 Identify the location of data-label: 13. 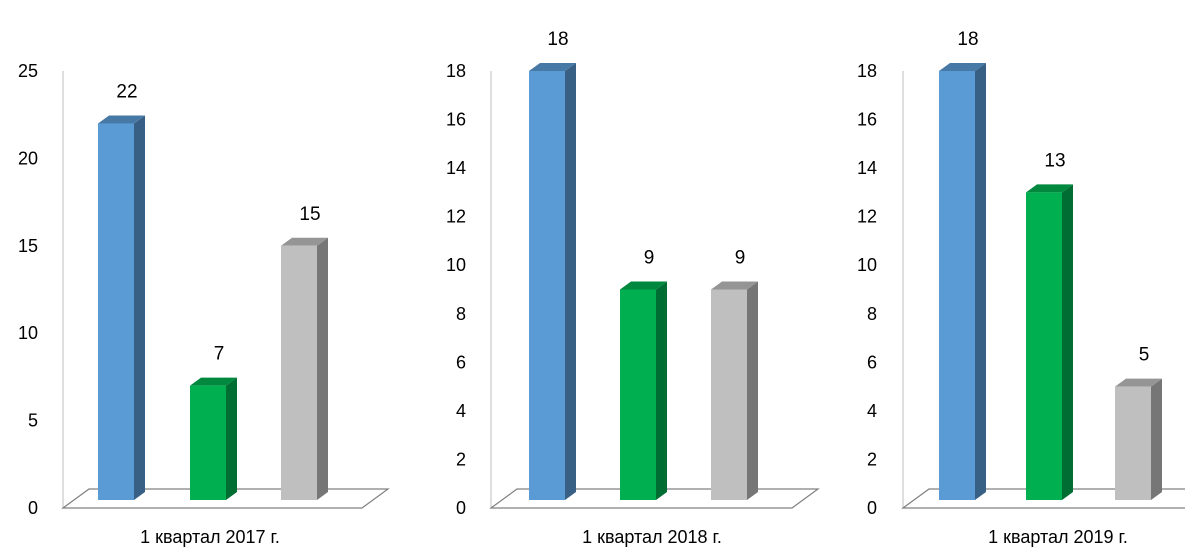
(1054, 160).